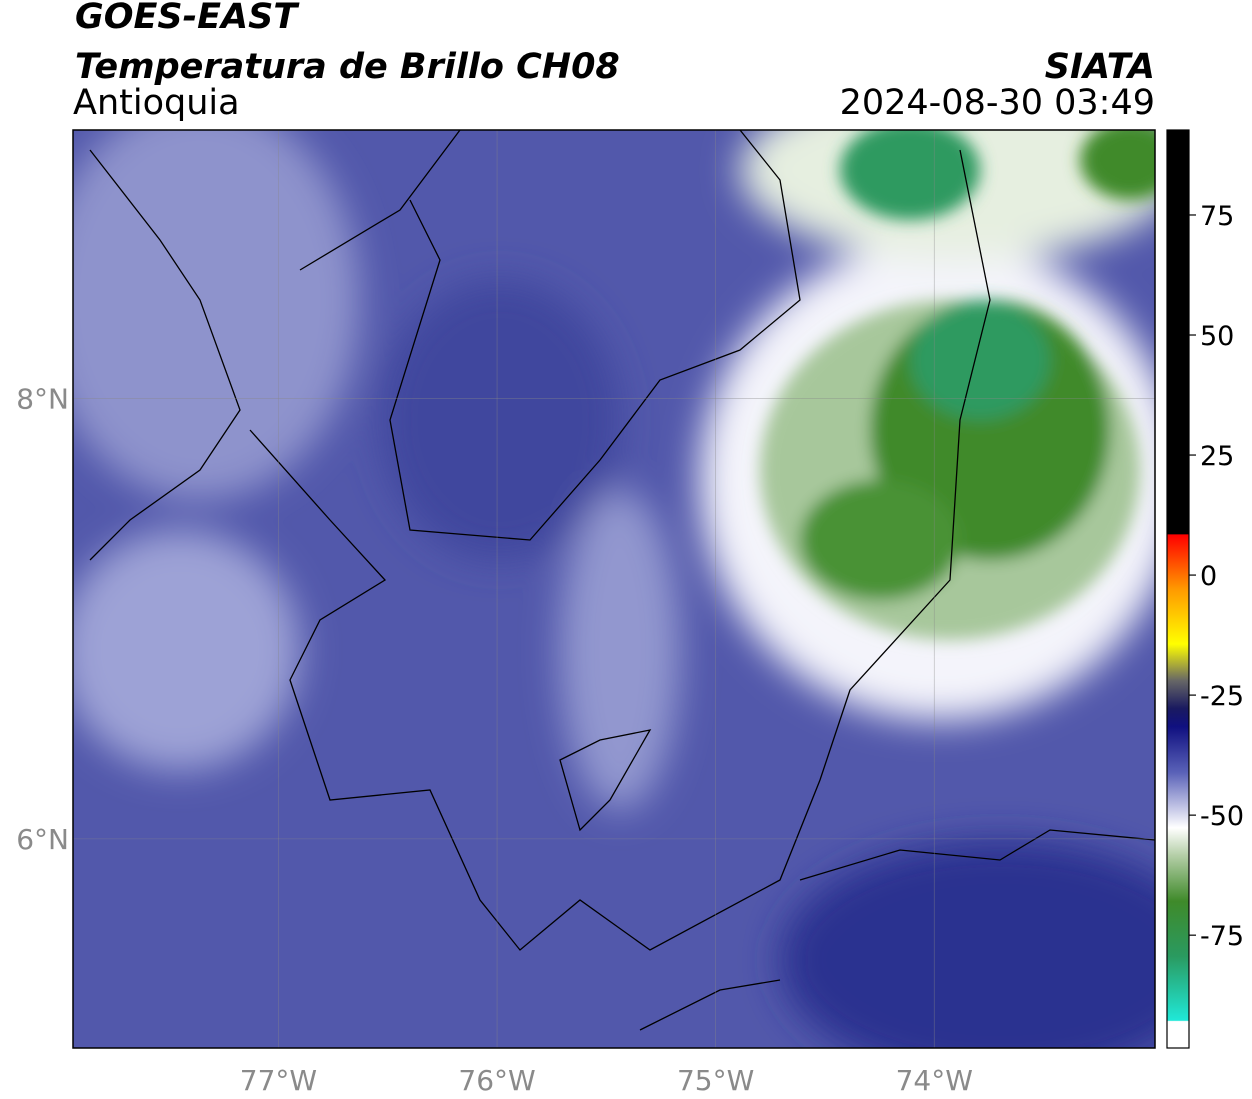 This screenshot has height=1099, width=1252. Describe the element at coordinates (1208, 576) in the screenshot. I see `colorbar-tick-label: 0` at that location.